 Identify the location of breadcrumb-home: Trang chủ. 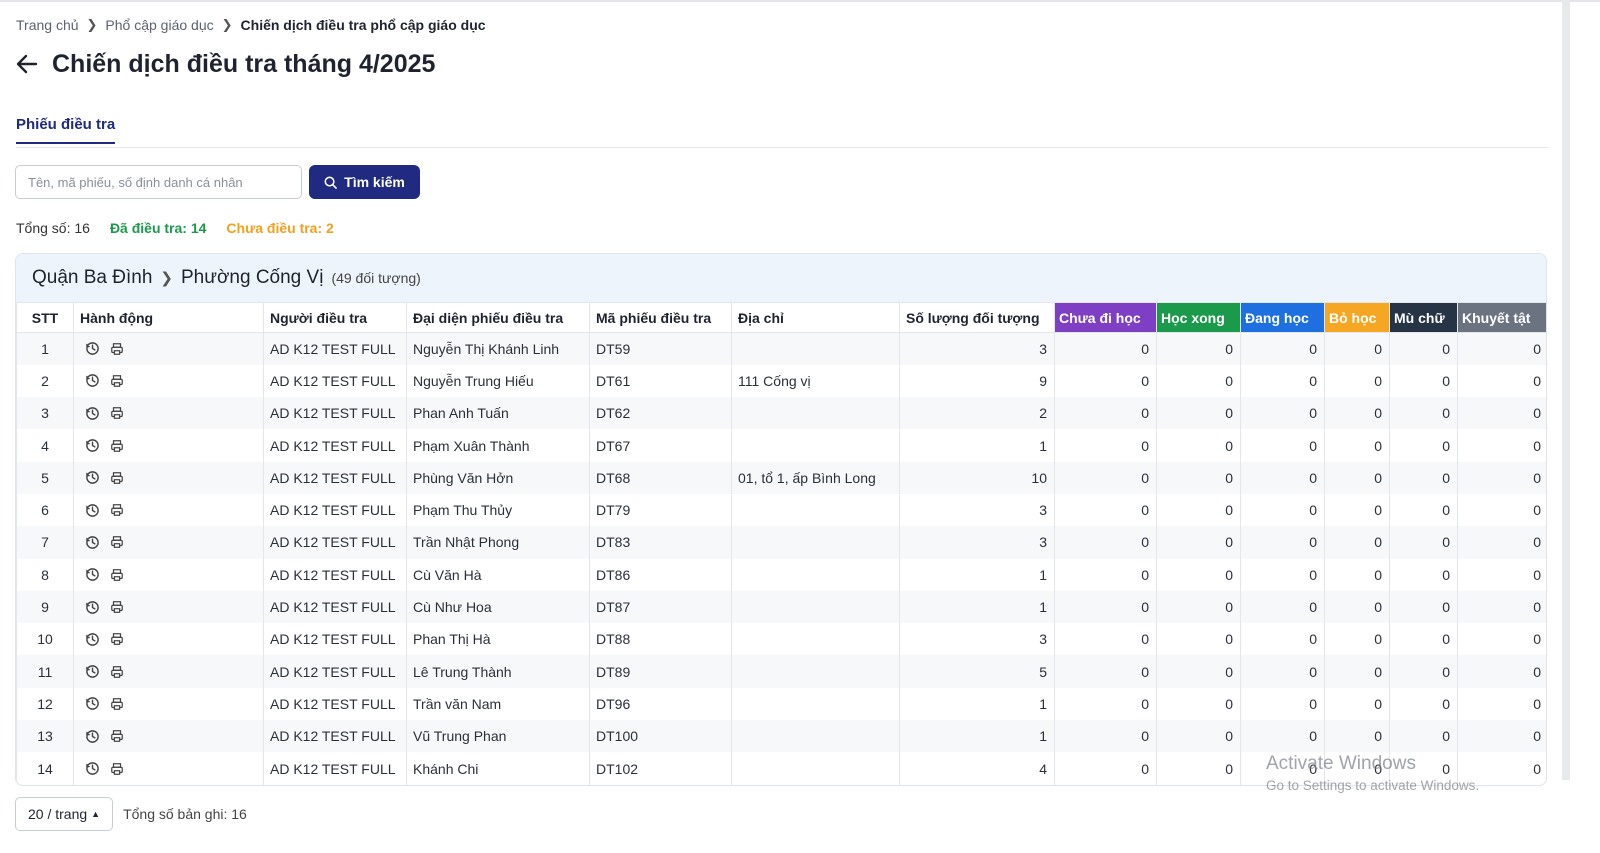
(47, 25).